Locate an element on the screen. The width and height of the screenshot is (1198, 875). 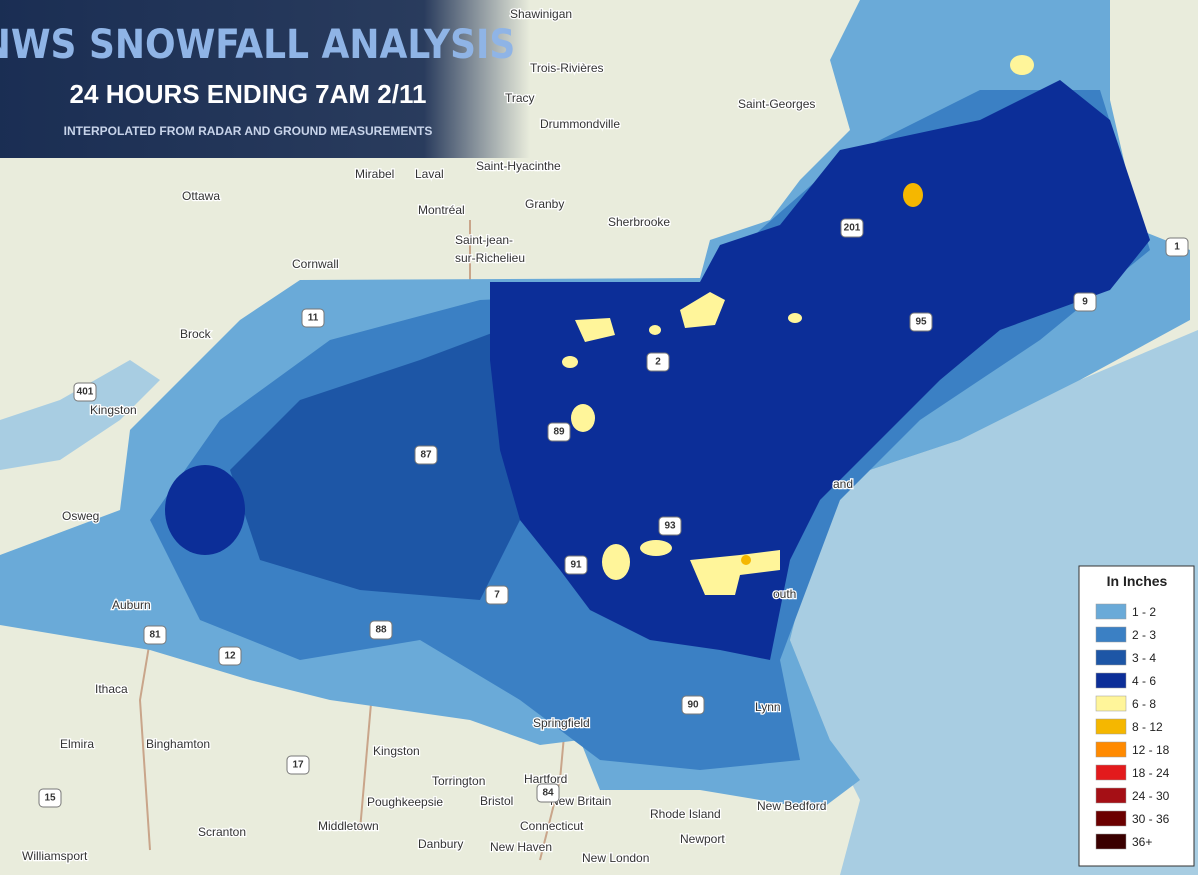
shield-label: 84 is located at coordinates (548, 793).